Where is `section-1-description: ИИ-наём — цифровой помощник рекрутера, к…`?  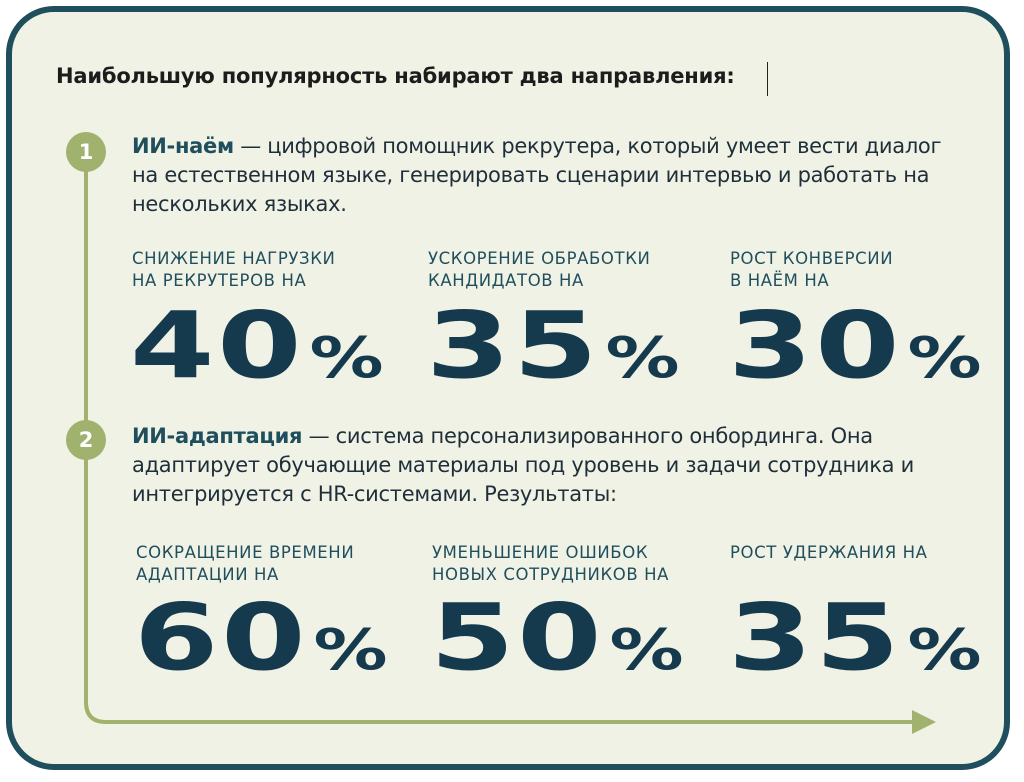
section-1-description: ИИ-наём — цифровой помощник рекрутера, к… is located at coordinates (542, 175).